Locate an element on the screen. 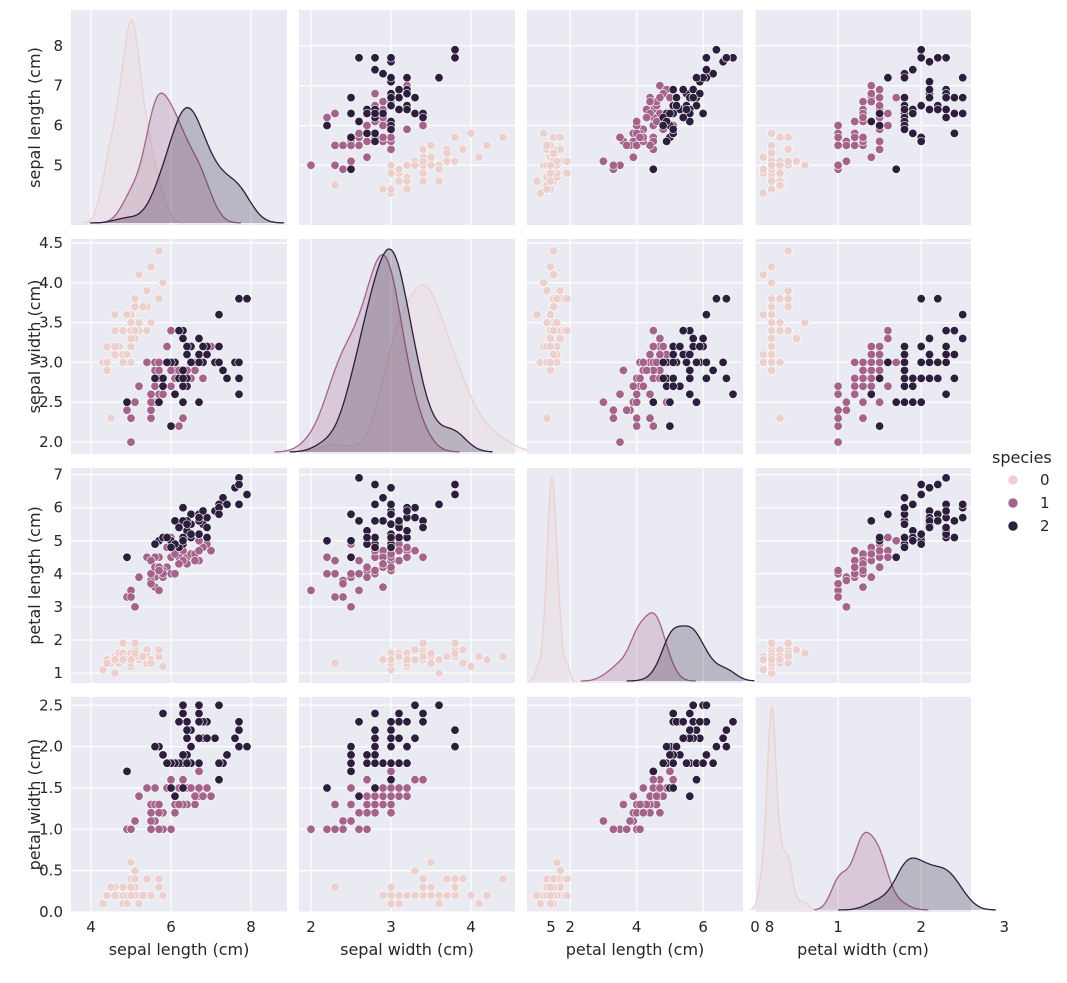 This screenshot has height=983, width=1067. panel-sepal-length-vs-petal-width is located at coordinates (862, 117).